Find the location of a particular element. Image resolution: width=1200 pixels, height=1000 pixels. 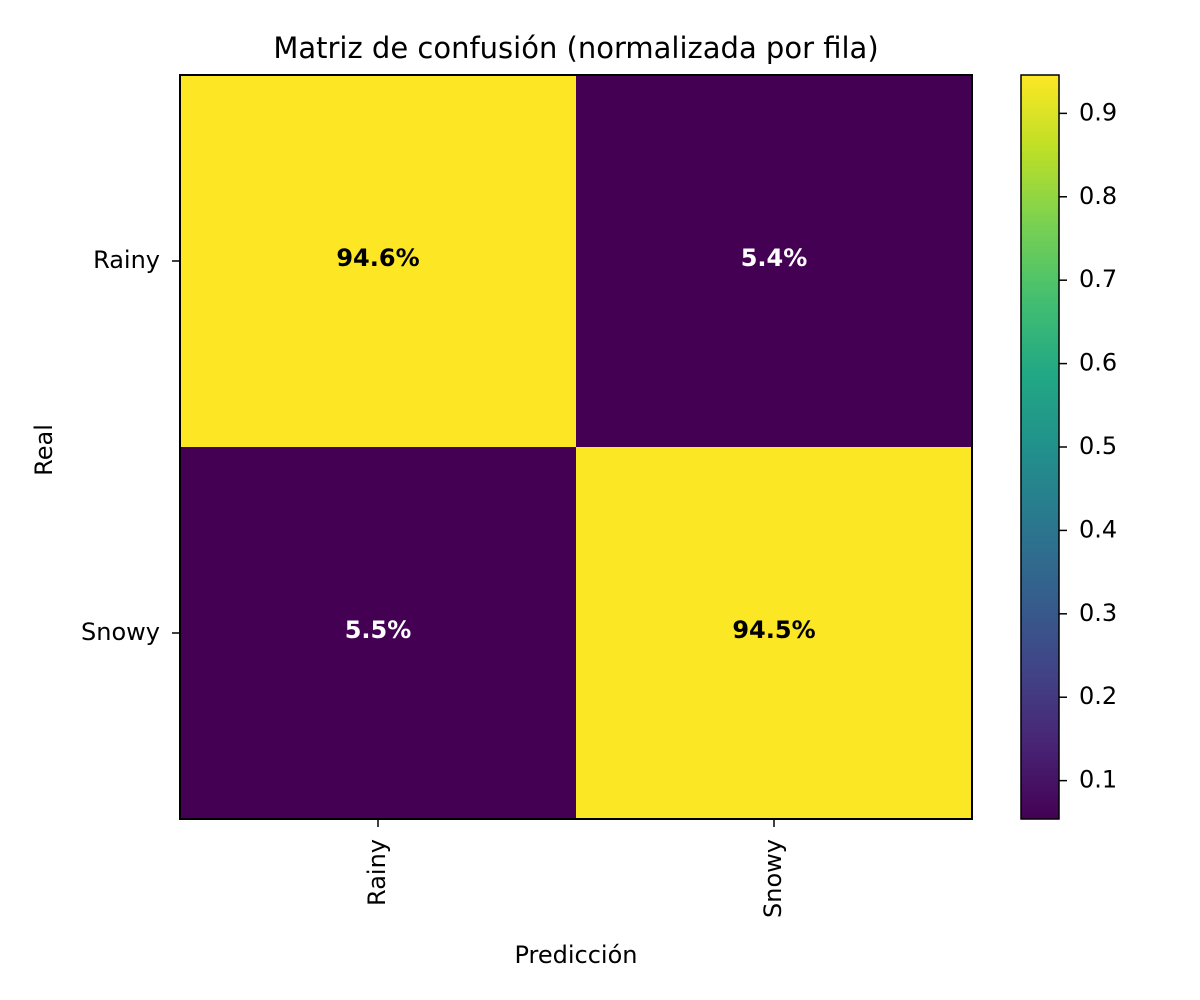

colorbar-tick-label: 0.5 is located at coordinates (1098, 446).